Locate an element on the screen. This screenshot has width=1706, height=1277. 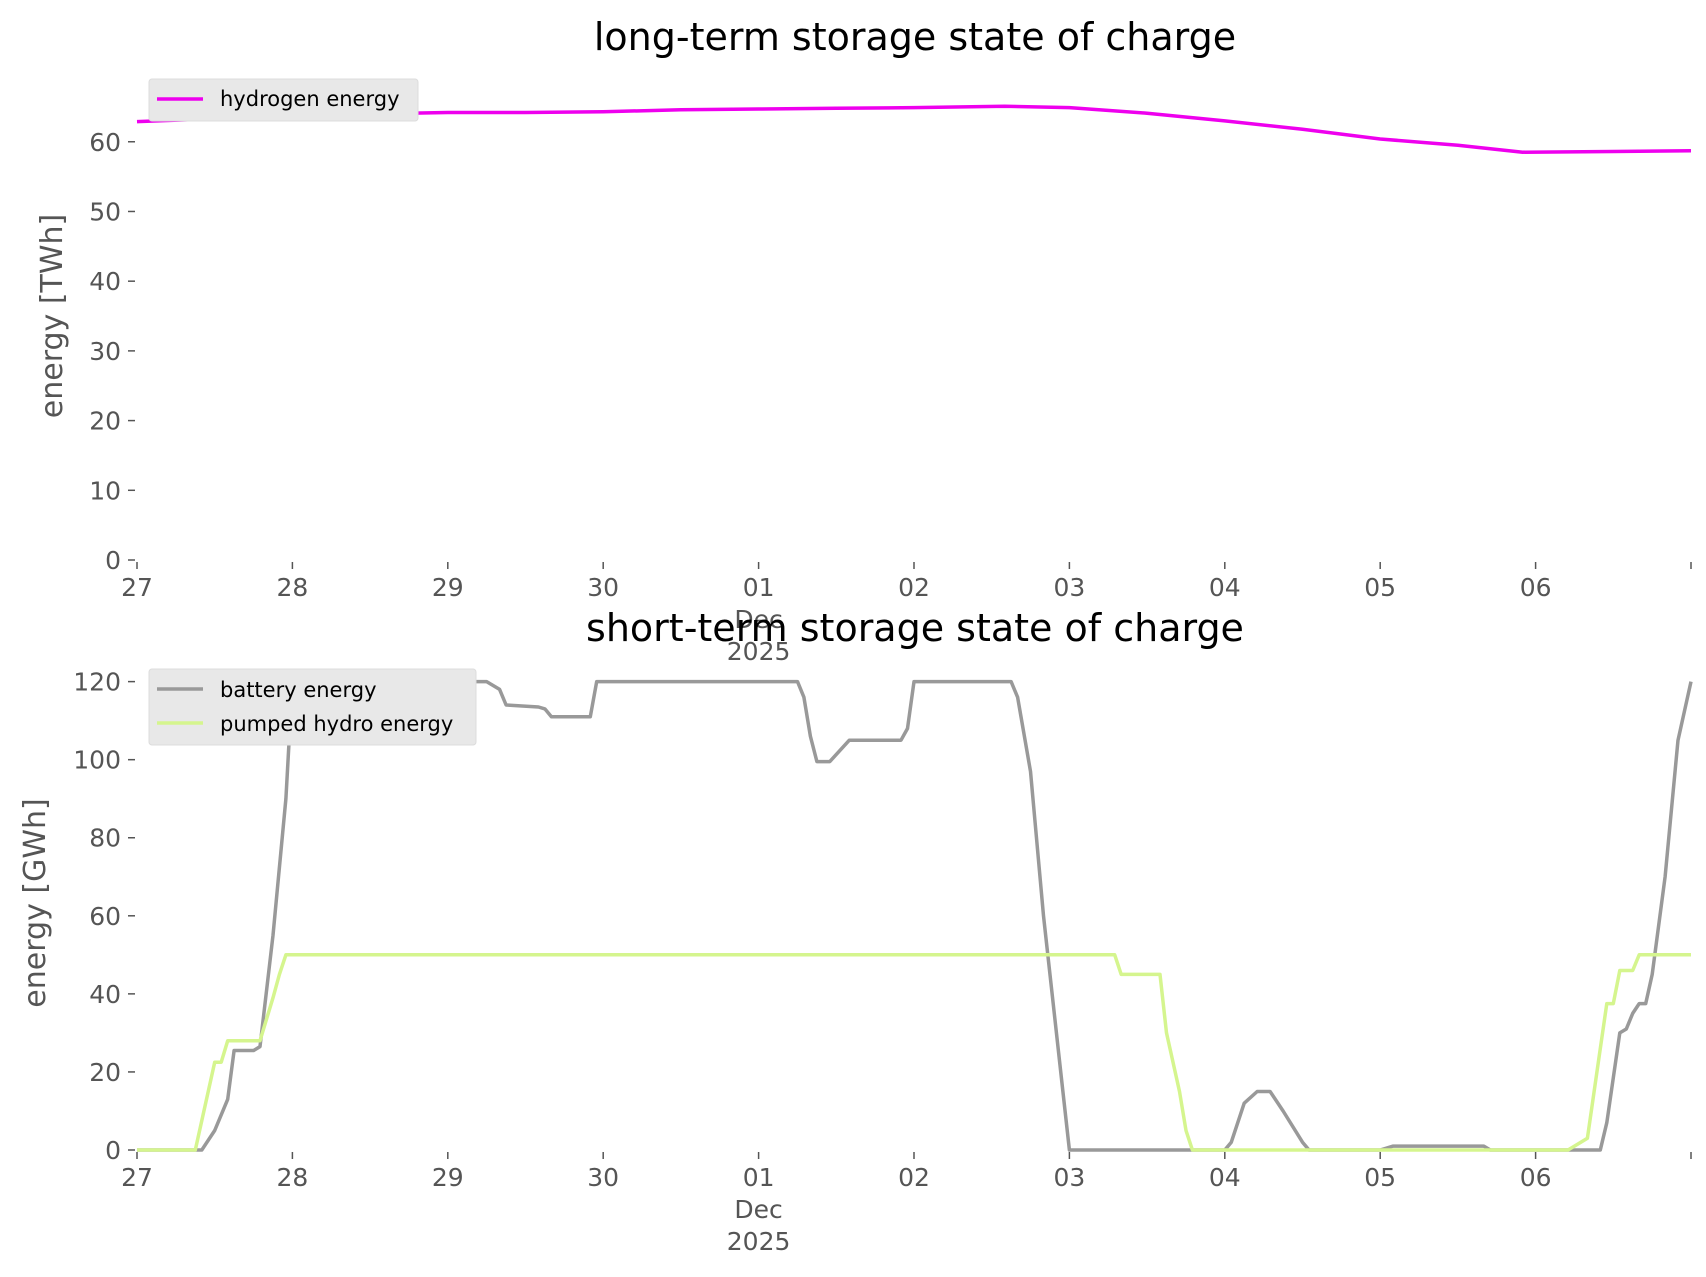
top-y-tick-label: 10 is located at coordinates (105, 490).